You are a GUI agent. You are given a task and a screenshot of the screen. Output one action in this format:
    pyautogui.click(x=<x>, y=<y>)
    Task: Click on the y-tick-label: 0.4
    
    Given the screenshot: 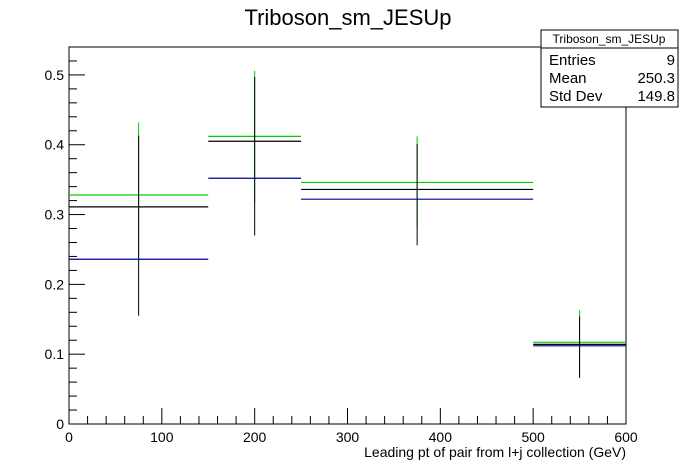 What is the action you would take?
    pyautogui.click(x=55, y=145)
    